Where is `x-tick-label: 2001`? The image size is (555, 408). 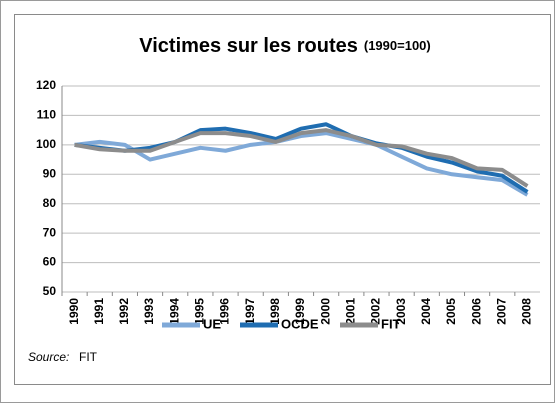
x-tick-label: 2001 is located at coordinates (350, 311).